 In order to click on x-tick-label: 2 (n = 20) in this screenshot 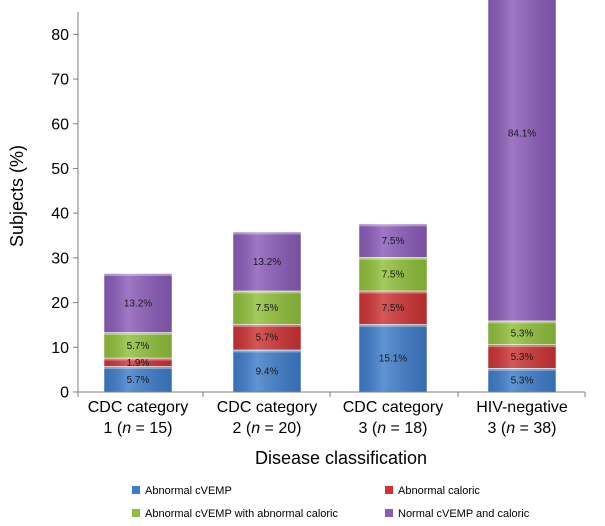, I will do `click(267, 428)`.